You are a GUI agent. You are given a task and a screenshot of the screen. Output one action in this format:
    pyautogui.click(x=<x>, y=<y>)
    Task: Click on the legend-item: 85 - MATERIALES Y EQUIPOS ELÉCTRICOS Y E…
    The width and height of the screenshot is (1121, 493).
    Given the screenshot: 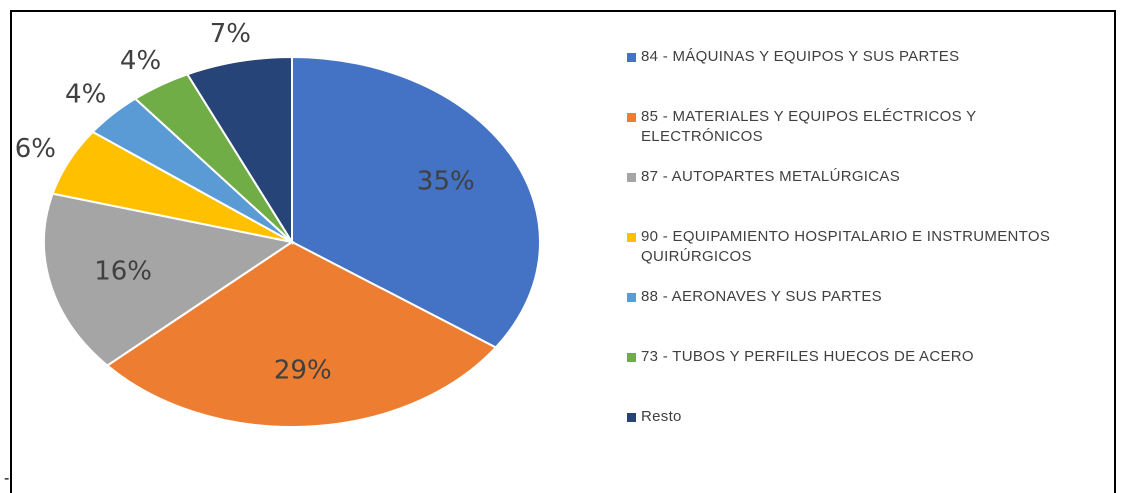 What is the action you would take?
    pyautogui.click(x=864, y=127)
    